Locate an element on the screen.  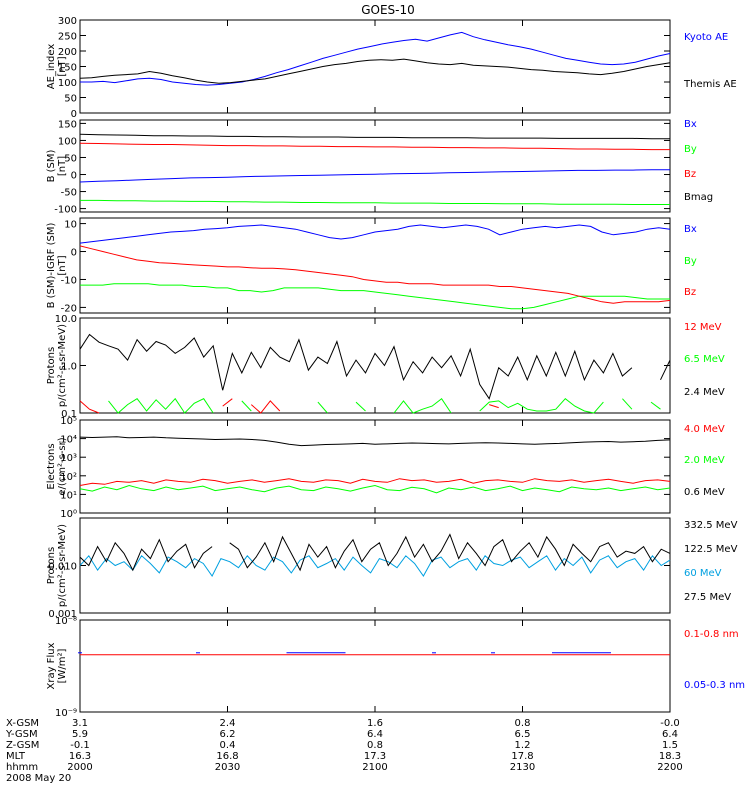
series-2-0-mev is located at coordinates (375, 489).